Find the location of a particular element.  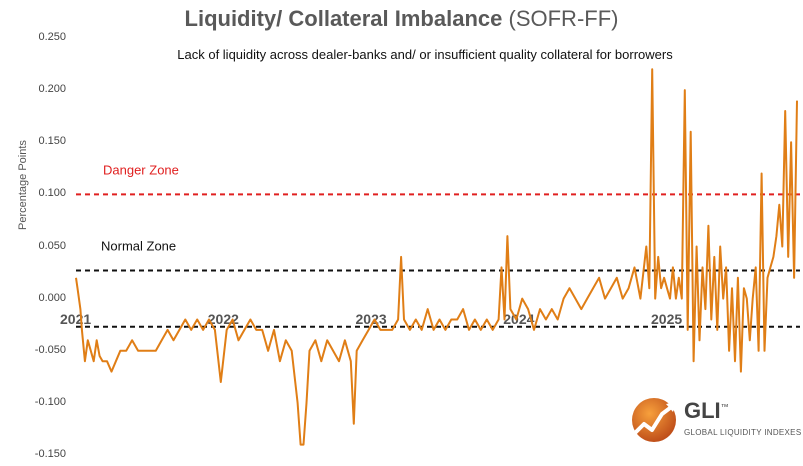

gli-logo: GLI™ GLOBAL LIQUIDITY INDEXES is located at coordinates (715, 422).